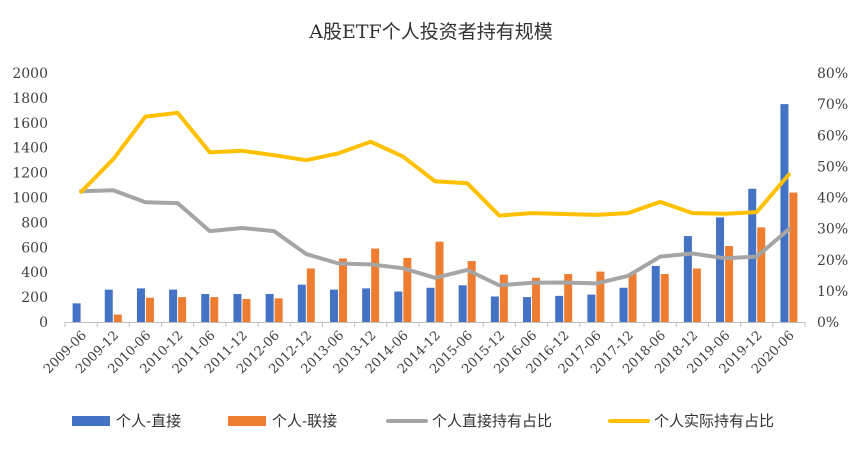 The width and height of the screenshot is (863, 454). Describe the element at coordinates (34, 248) in the screenshot. I see `left-axis-tick-label: 600` at that location.